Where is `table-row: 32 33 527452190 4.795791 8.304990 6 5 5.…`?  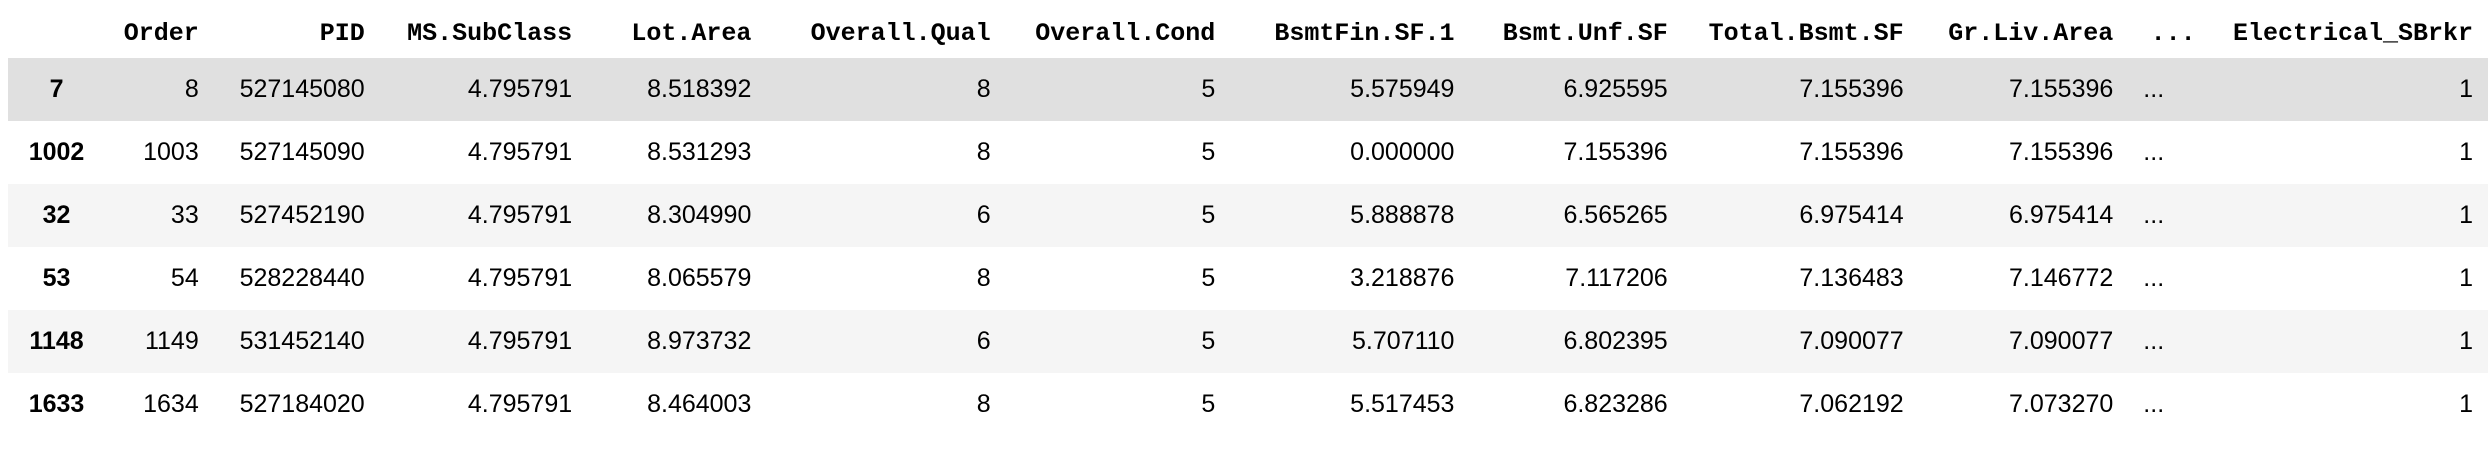 table-row: 32 33 527452190 4.795791 8.304990 6 5 5.… is located at coordinates (1248, 215).